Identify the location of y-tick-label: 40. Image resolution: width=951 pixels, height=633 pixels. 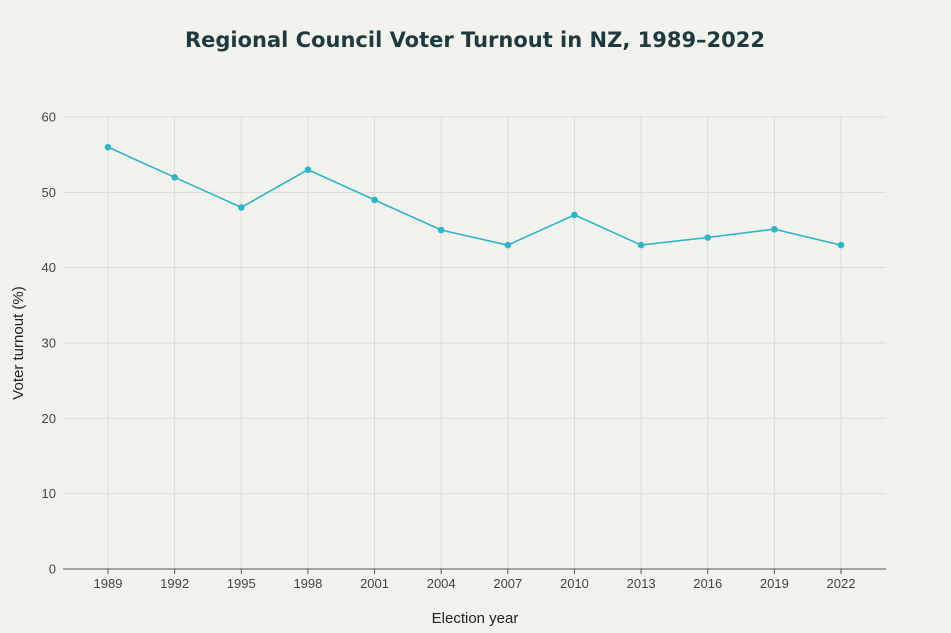
(49, 267).